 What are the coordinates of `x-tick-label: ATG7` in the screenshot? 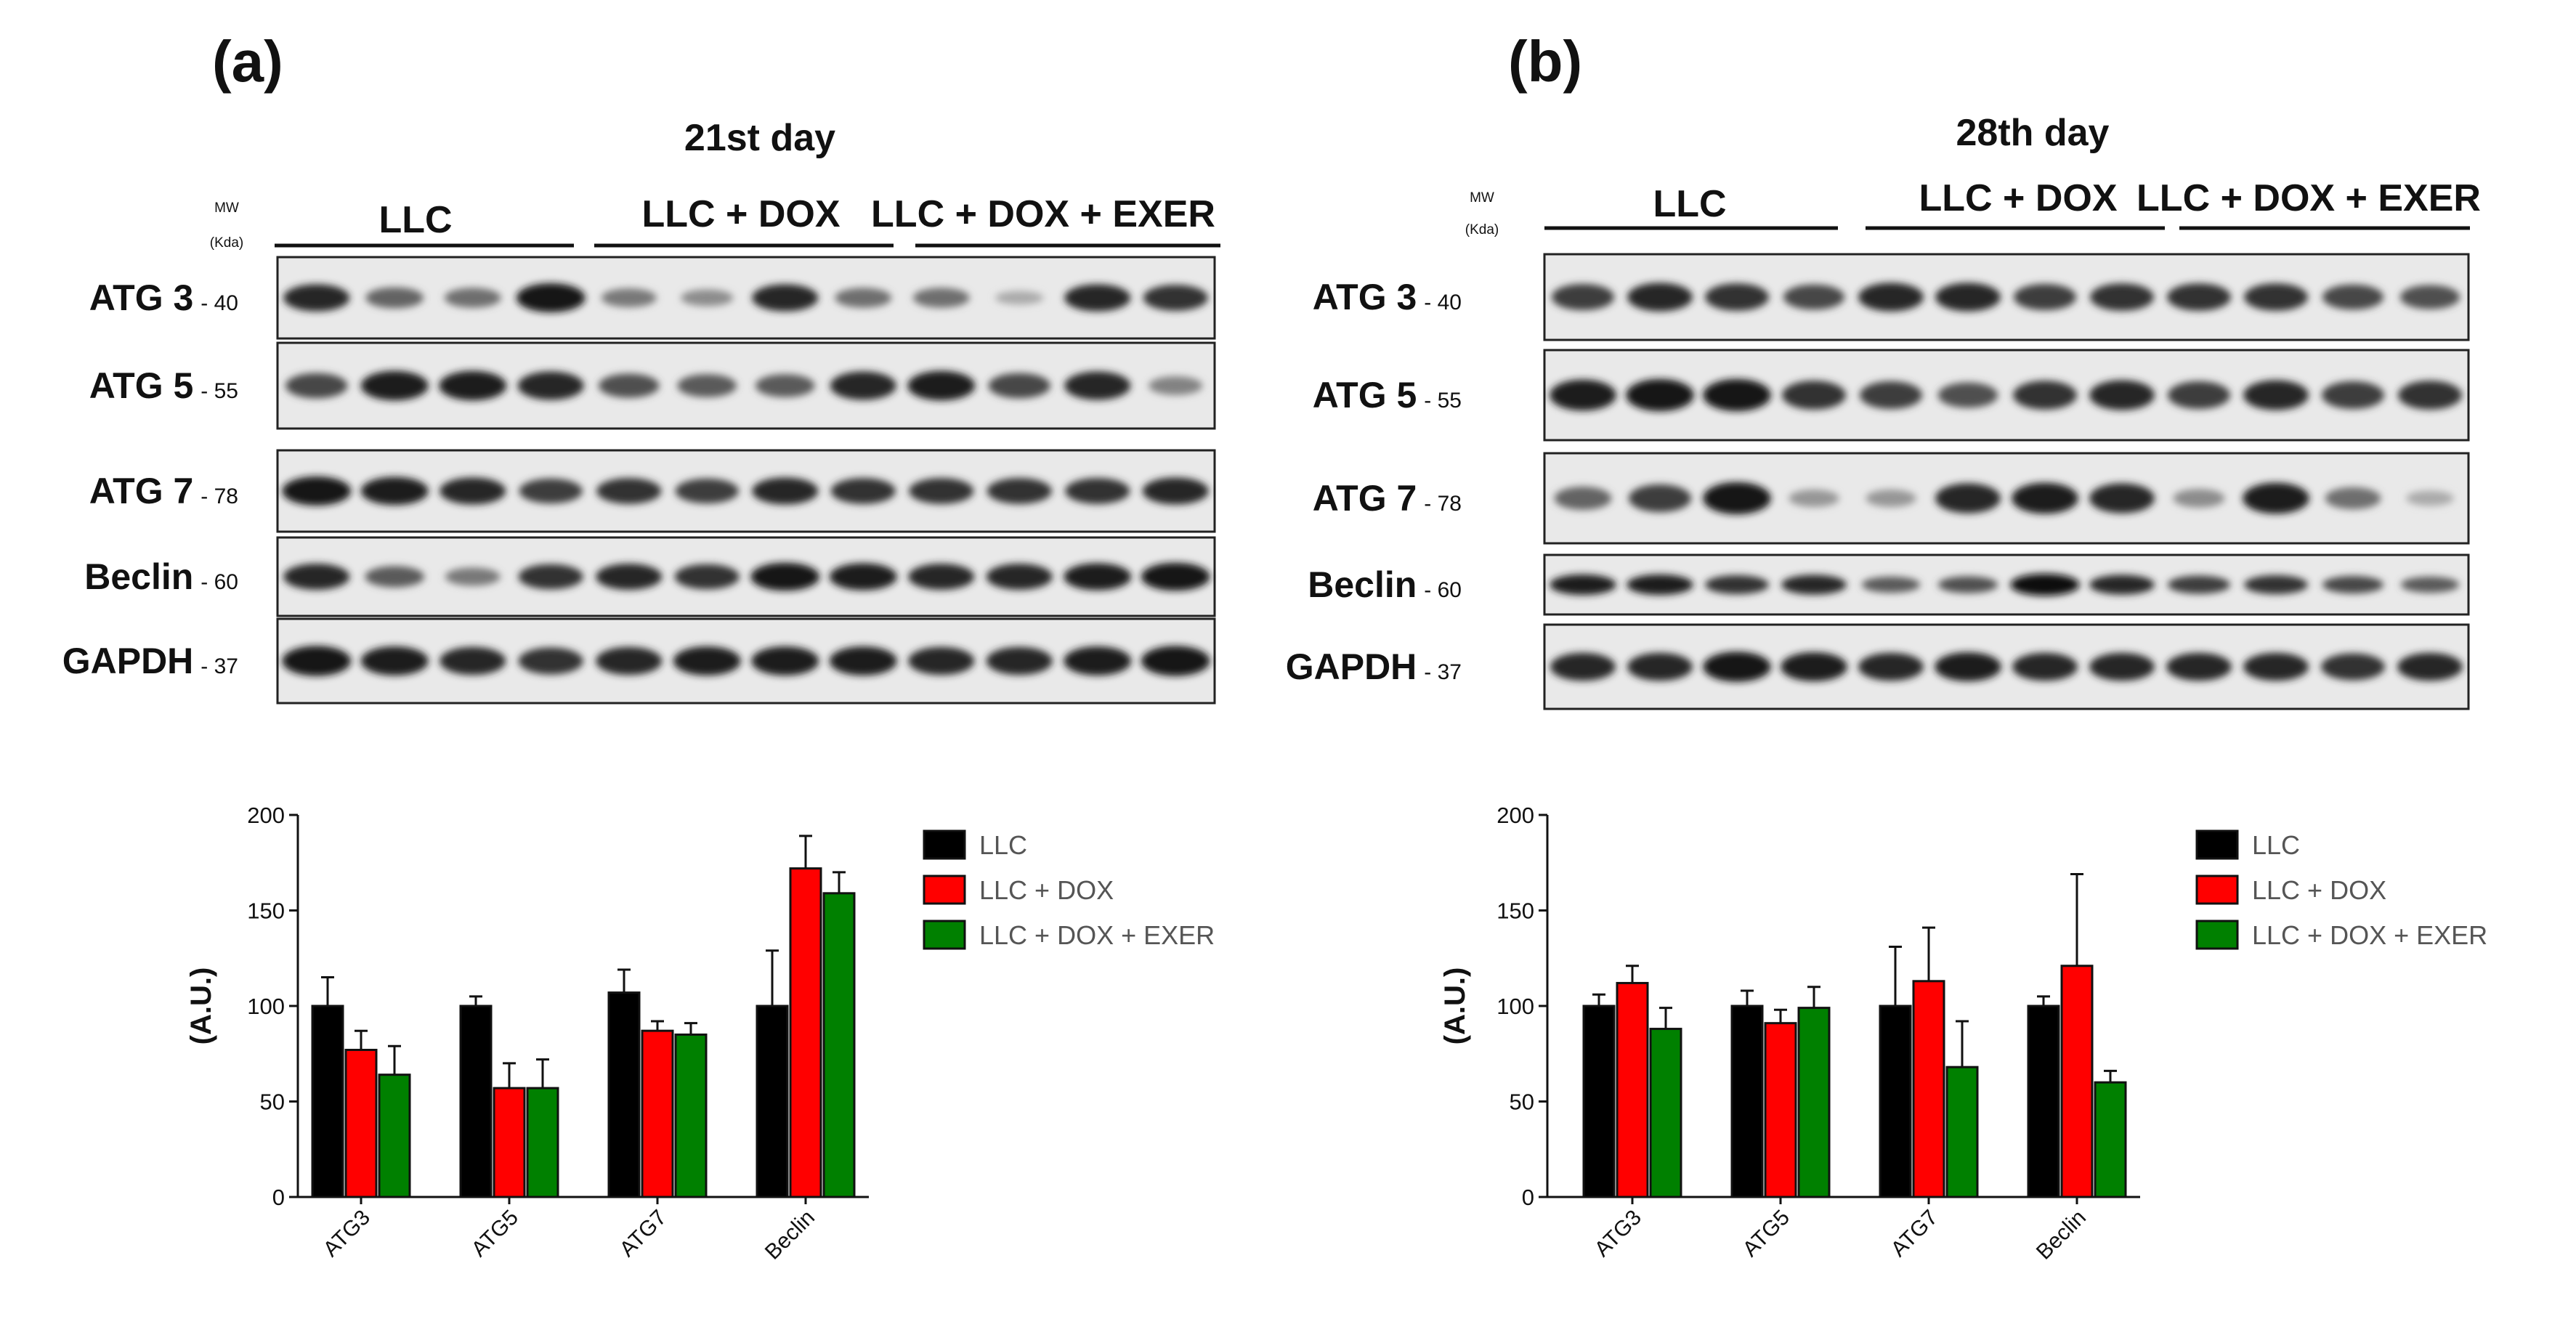 It's located at (1915, 1234).